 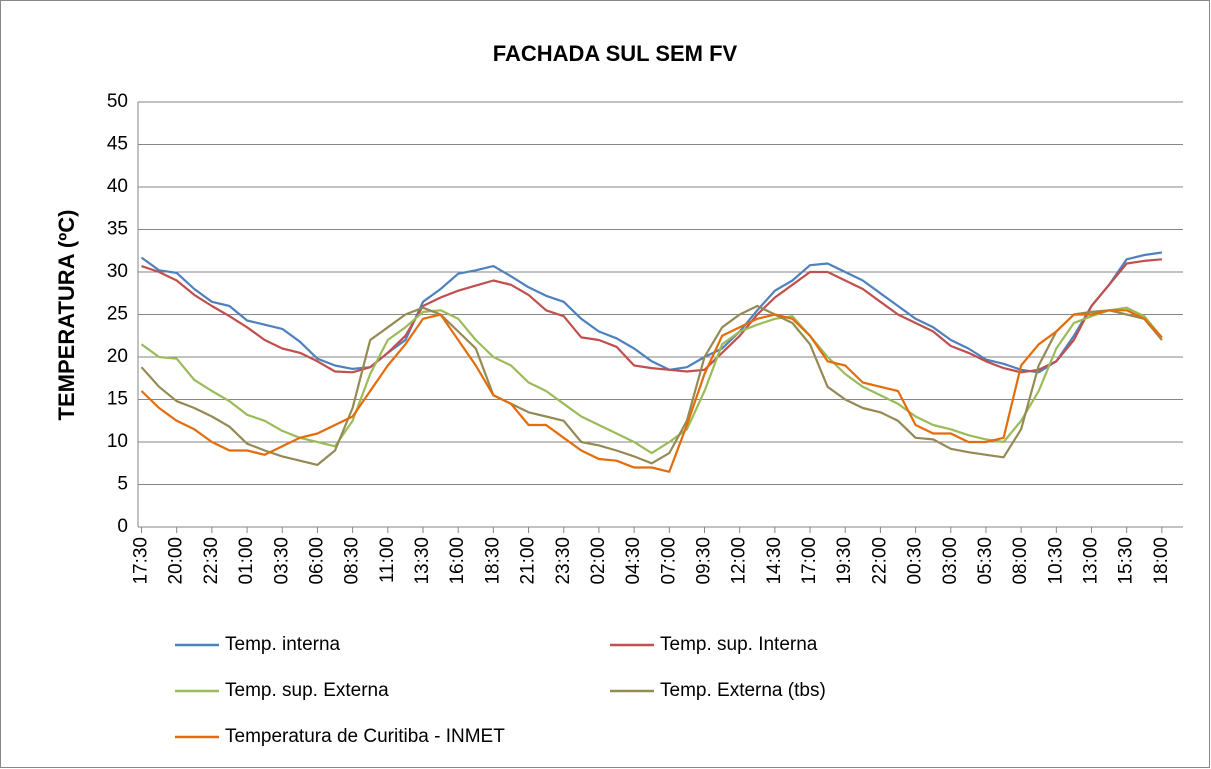 I want to click on x-tick-label: 19:30, so click(x=844, y=561).